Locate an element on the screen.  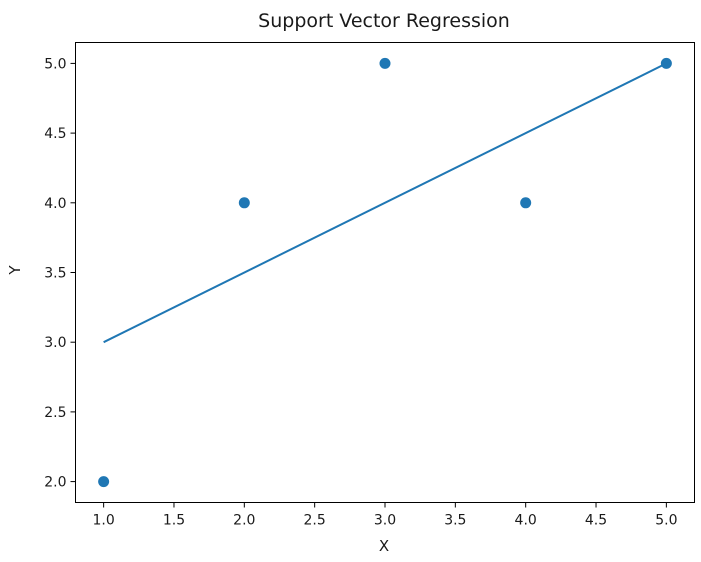
x-tick-label: 2.5 is located at coordinates (315, 521).